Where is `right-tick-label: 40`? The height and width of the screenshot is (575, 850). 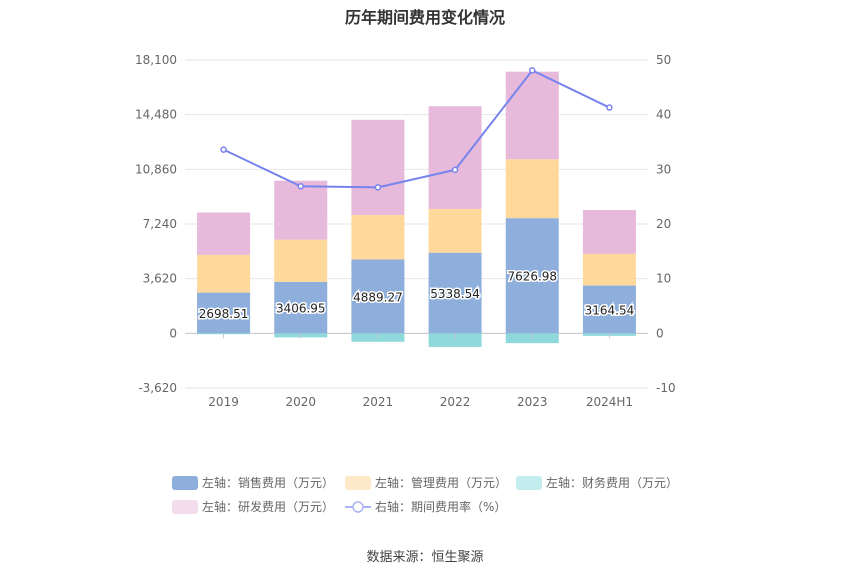 right-tick-label: 40 is located at coordinates (663, 115).